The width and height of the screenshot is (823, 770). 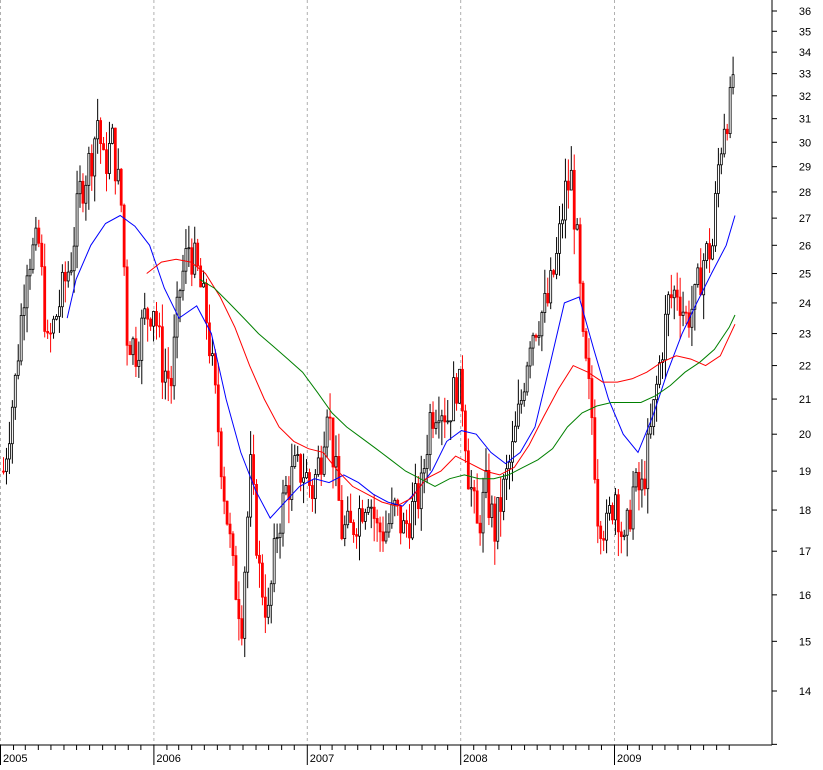 What do you see at coordinates (805, 335) in the screenshot?
I see `y-tick-label-23: 23` at bounding box center [805, 335].